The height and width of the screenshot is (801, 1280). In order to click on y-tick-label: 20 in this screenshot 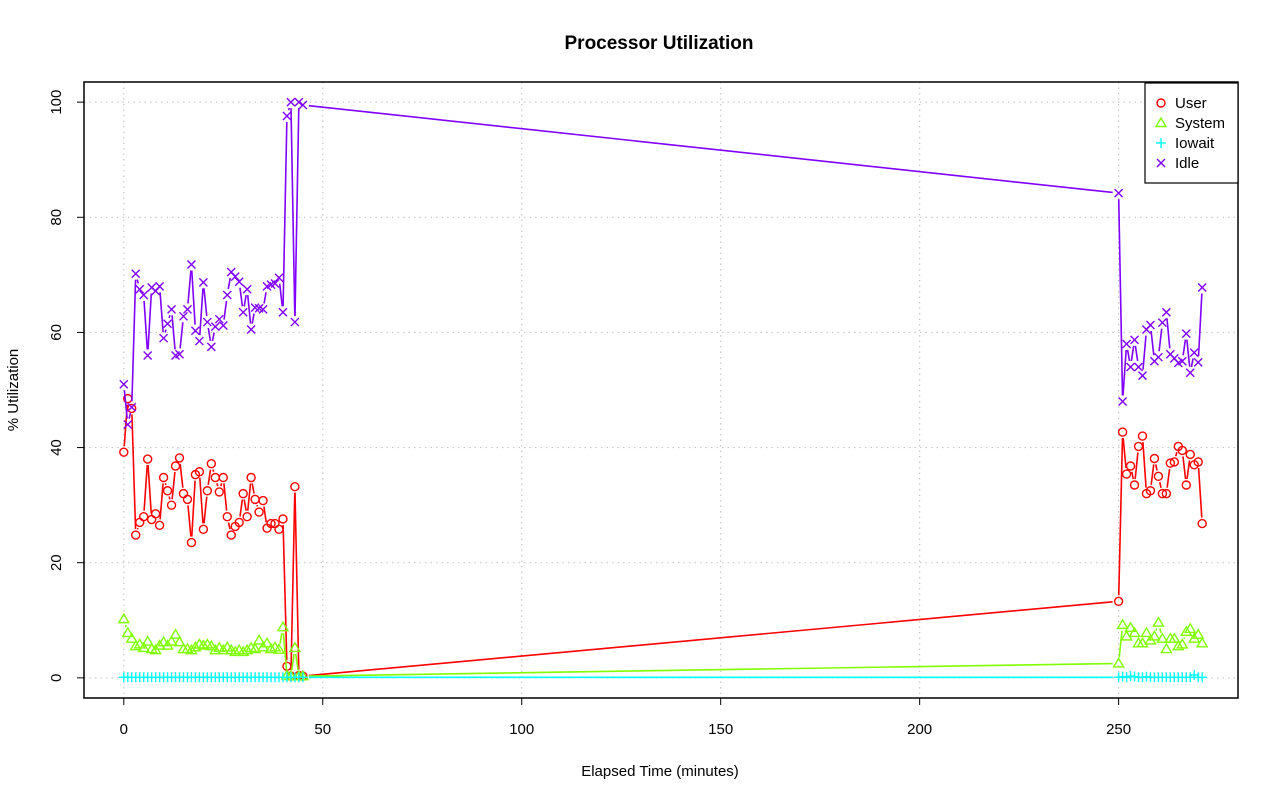, I will do `click(56, 562)`.